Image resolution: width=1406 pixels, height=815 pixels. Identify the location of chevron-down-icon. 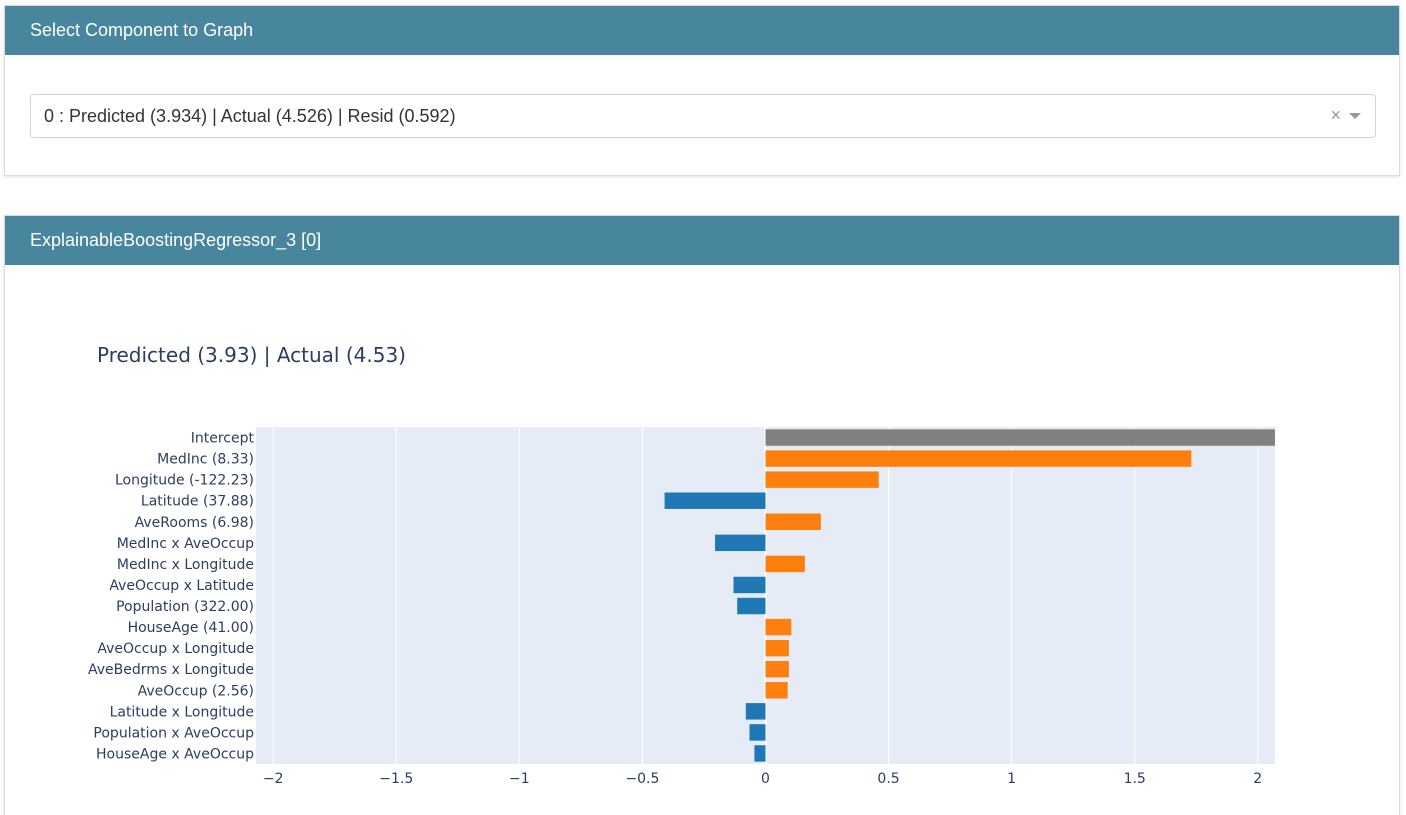
(1355, 116).